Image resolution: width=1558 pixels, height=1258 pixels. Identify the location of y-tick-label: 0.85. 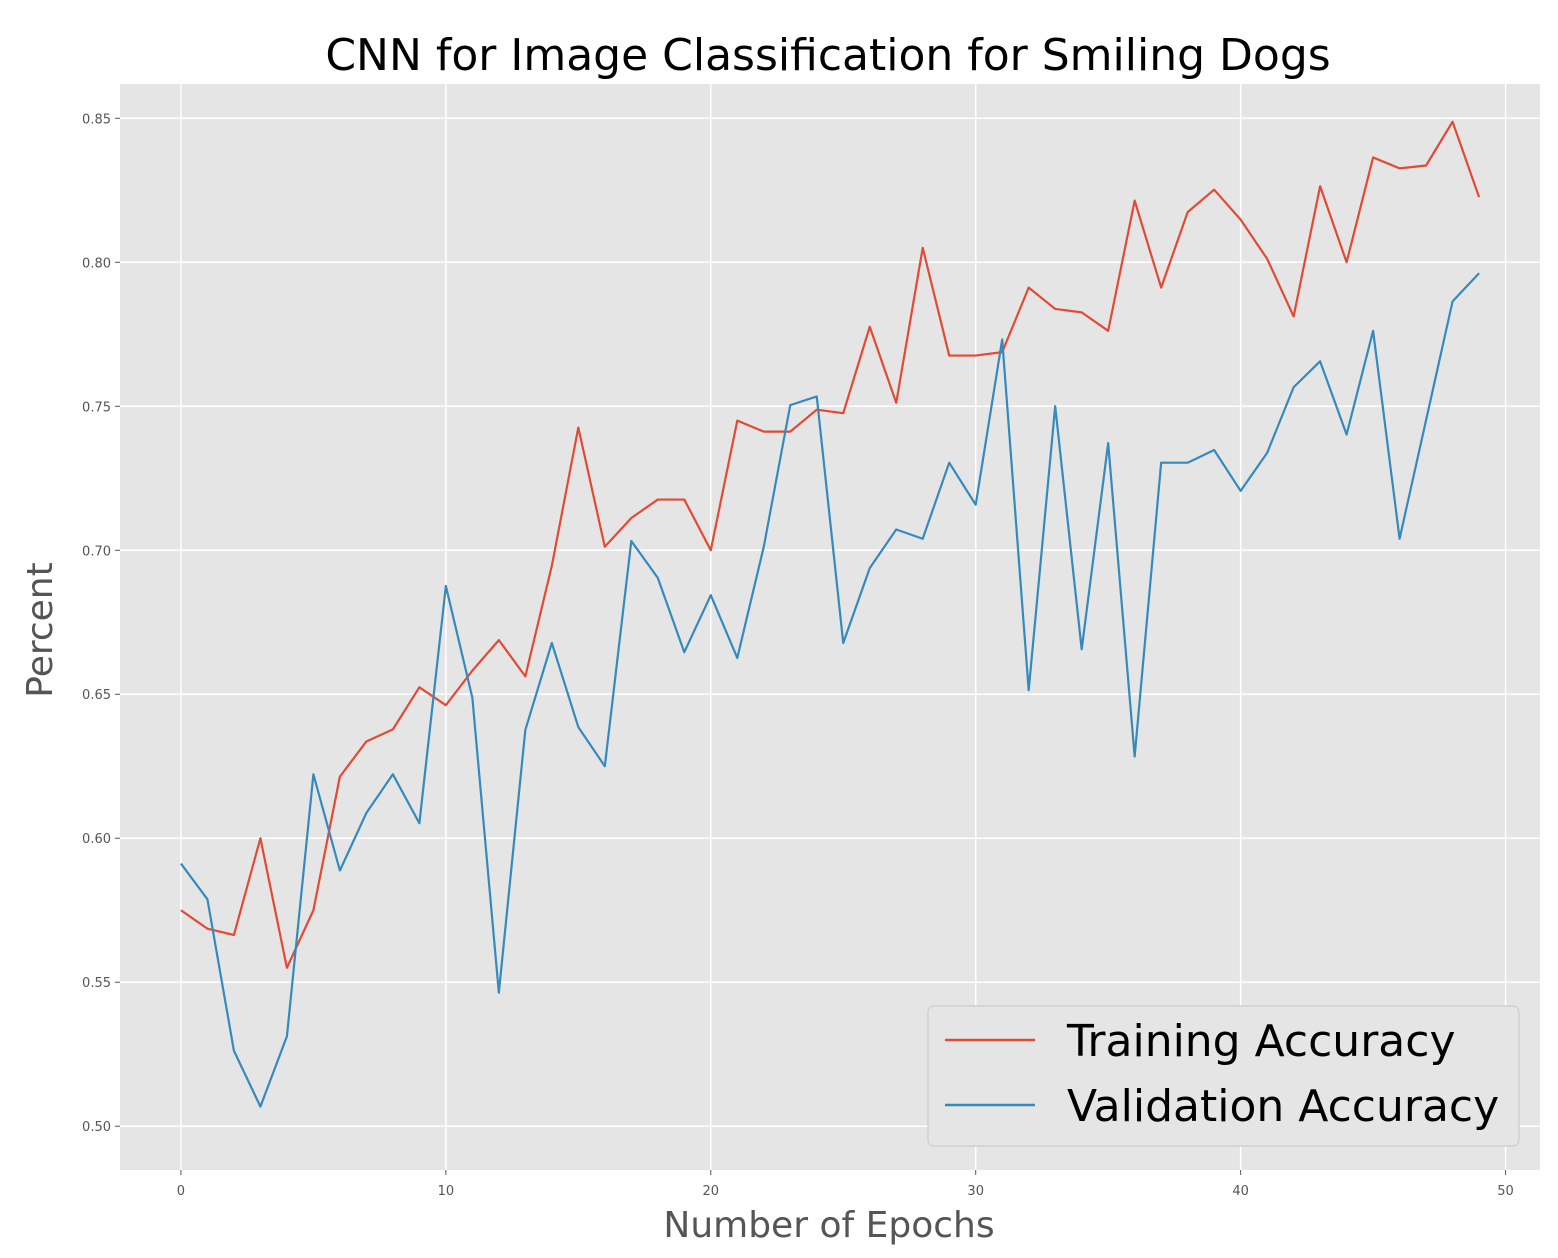
(96, 119).